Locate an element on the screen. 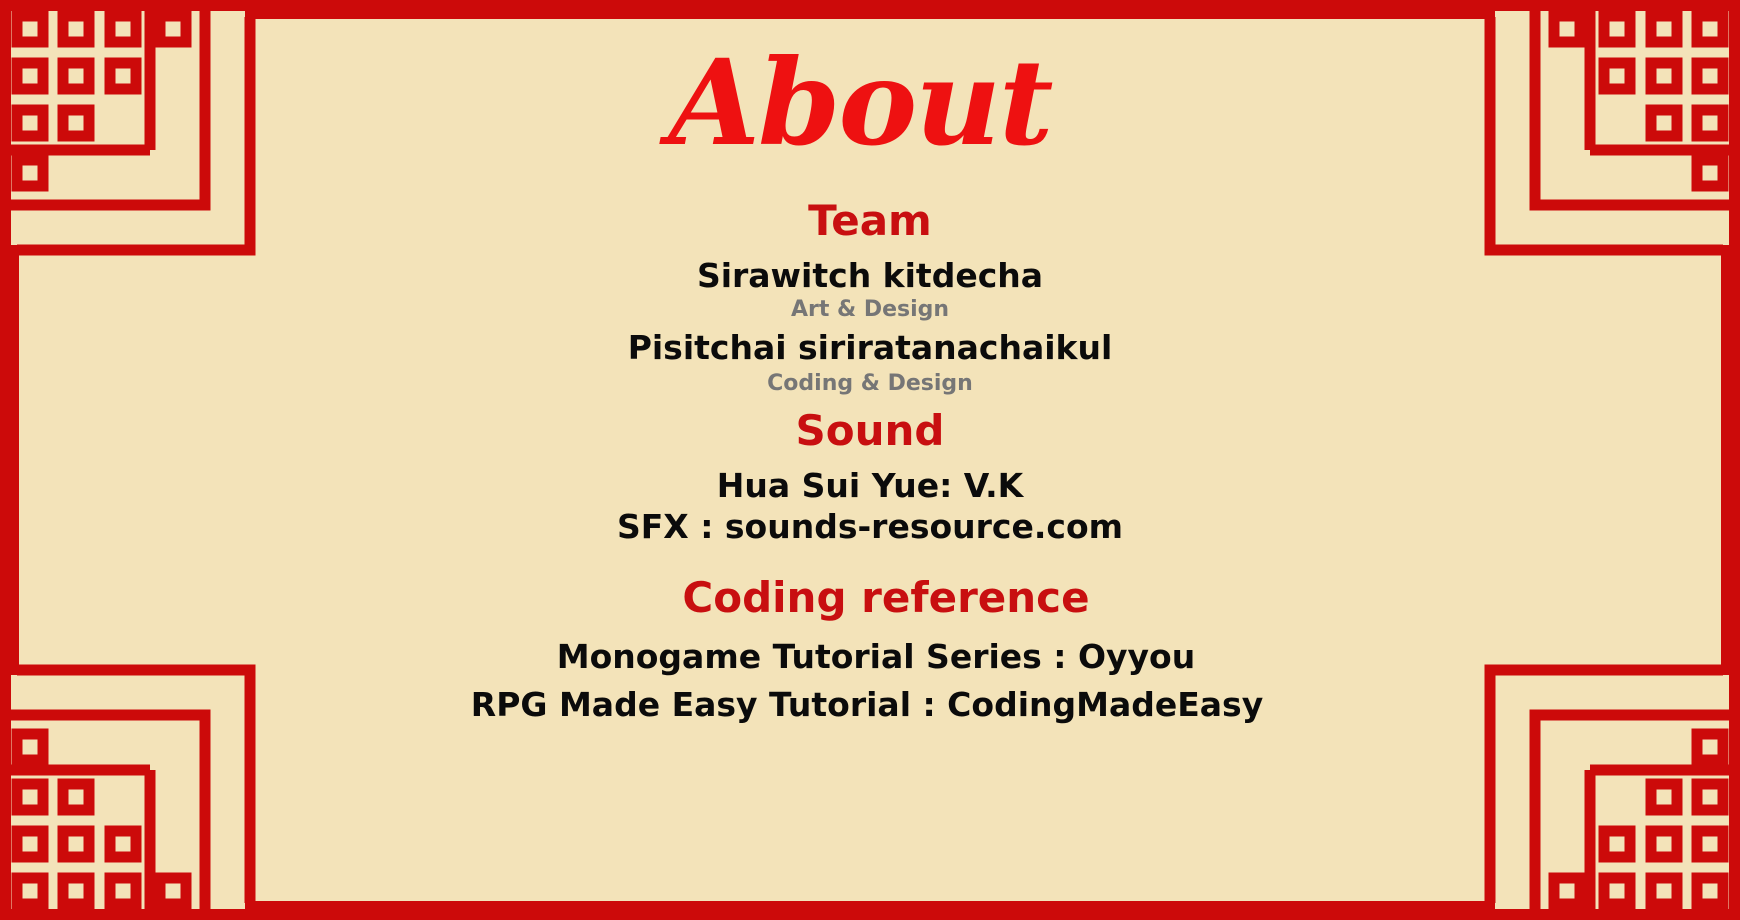 The image size is (1740, 920). sound-credit: Hua Sui Yue: V.K is located at coordinates (870, 485).